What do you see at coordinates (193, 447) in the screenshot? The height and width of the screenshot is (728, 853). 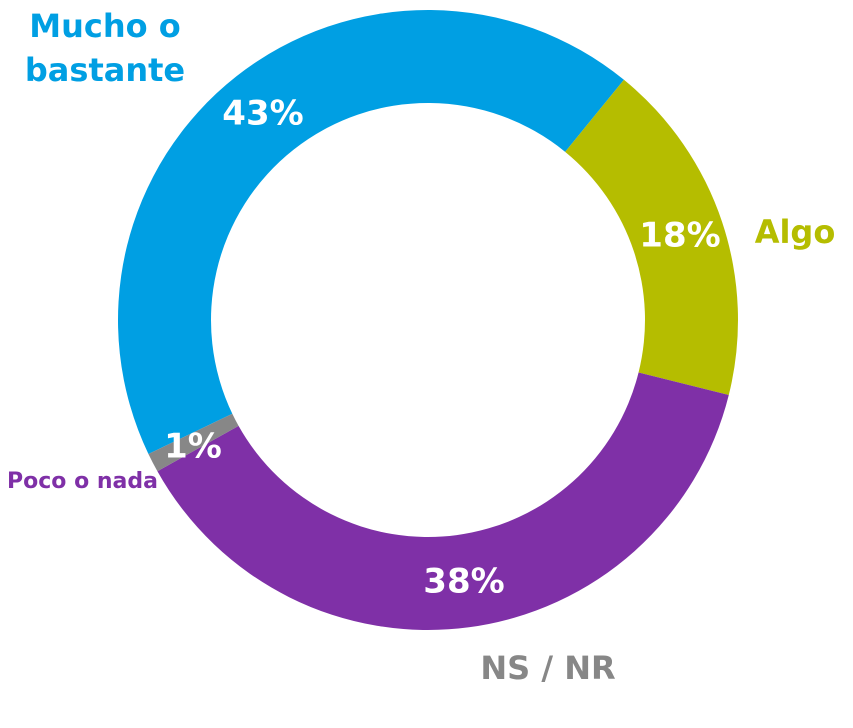 I see `value-label: 1%` at bounding box center [193, 447].